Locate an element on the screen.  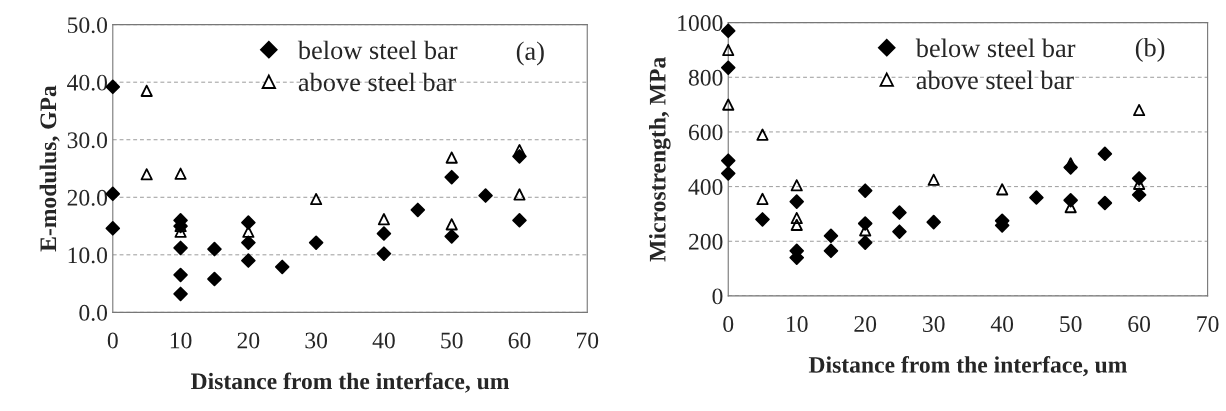
y-tick-label: 600 is located at coordinates (705, 132).